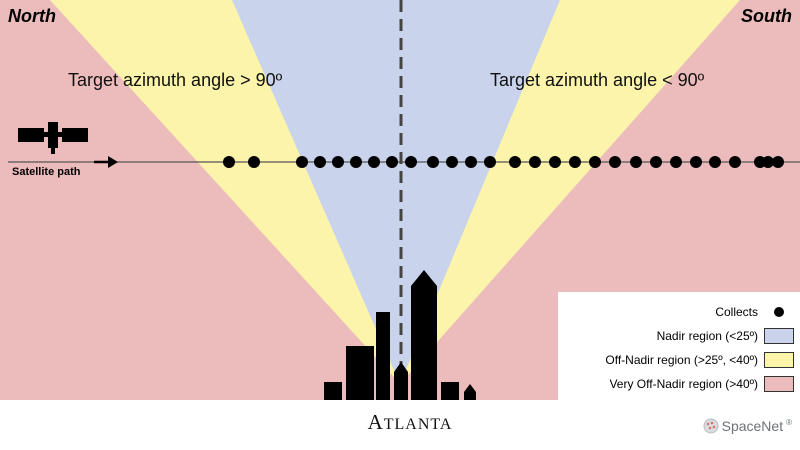 The height and width of the screenshot is (450, 800). I want to click on legend-row-nadir: Nadir region (<25º), so click(679, 336).